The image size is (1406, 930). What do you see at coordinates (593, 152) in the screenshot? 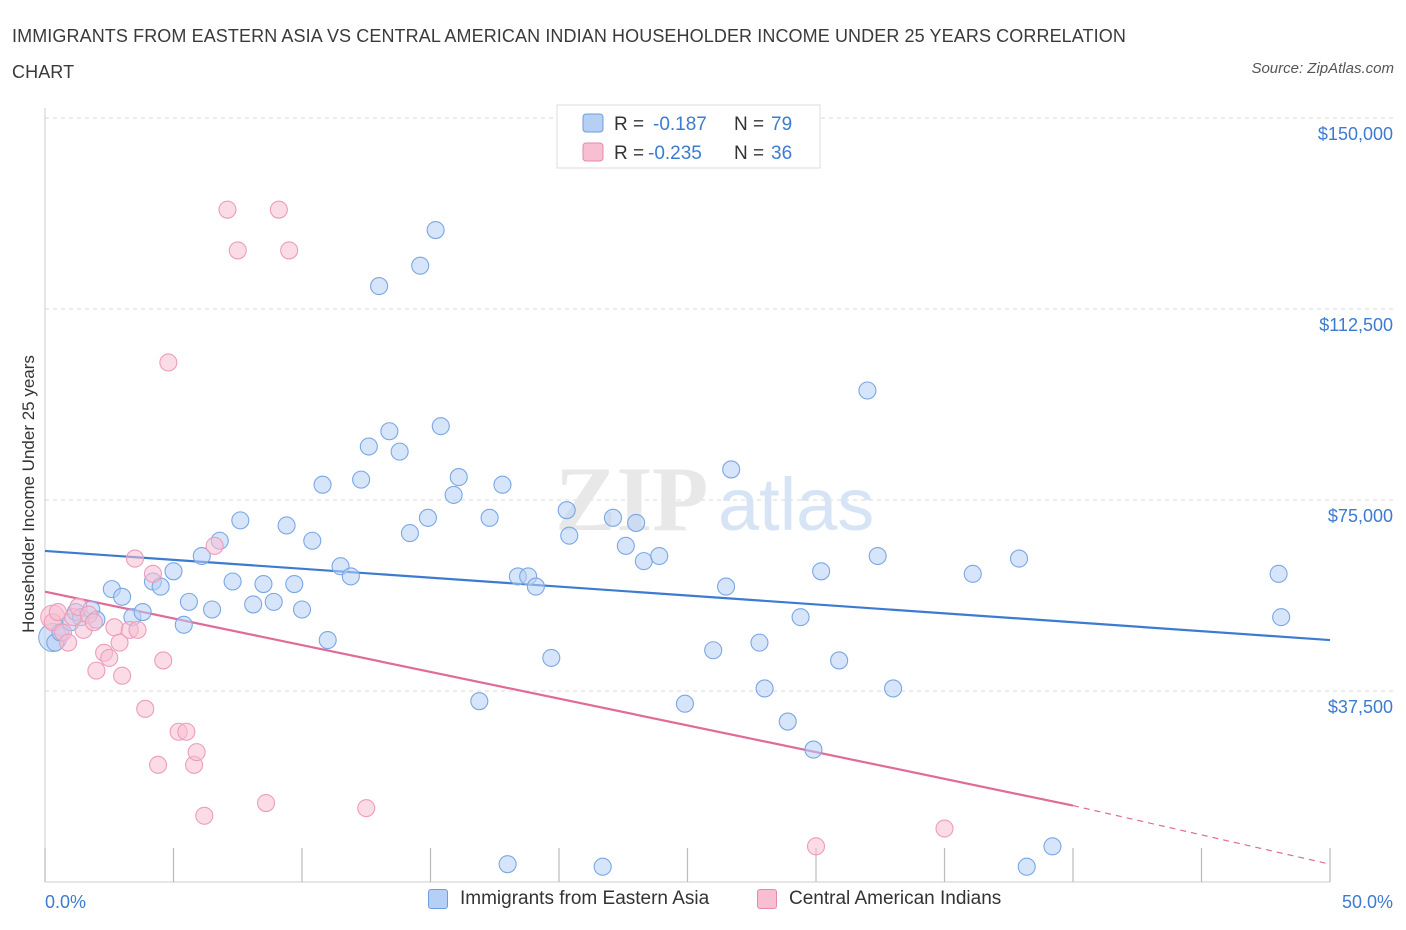
I see `legend-swatch-pink` at bounding box center [593, 152].